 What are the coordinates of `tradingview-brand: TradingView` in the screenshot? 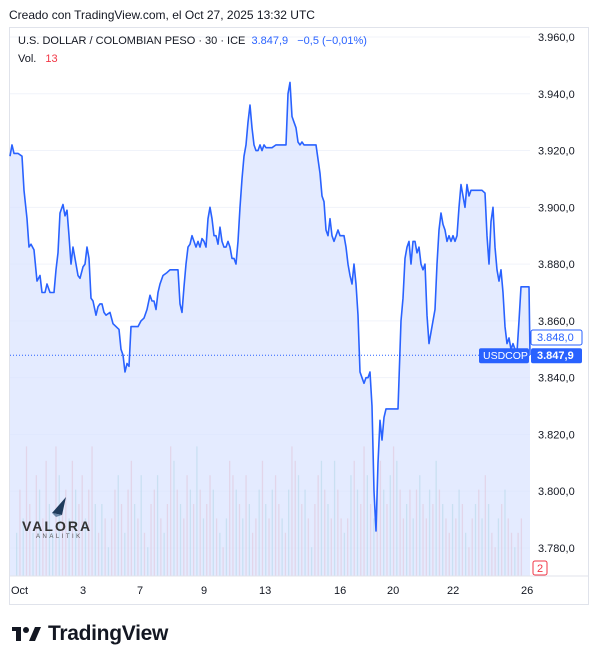 It's located at (108, 633).